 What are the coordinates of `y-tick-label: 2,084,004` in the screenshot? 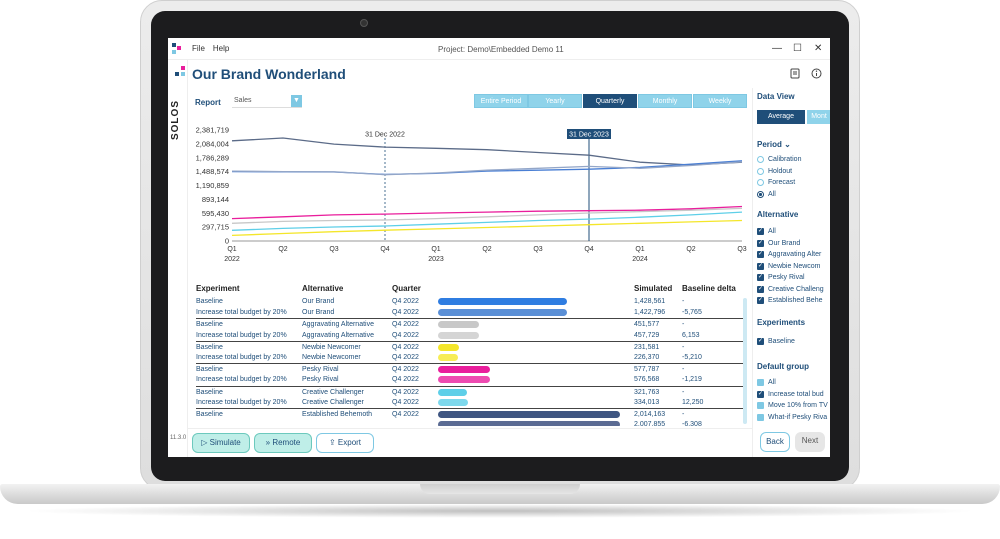 It's located at (212, 143).